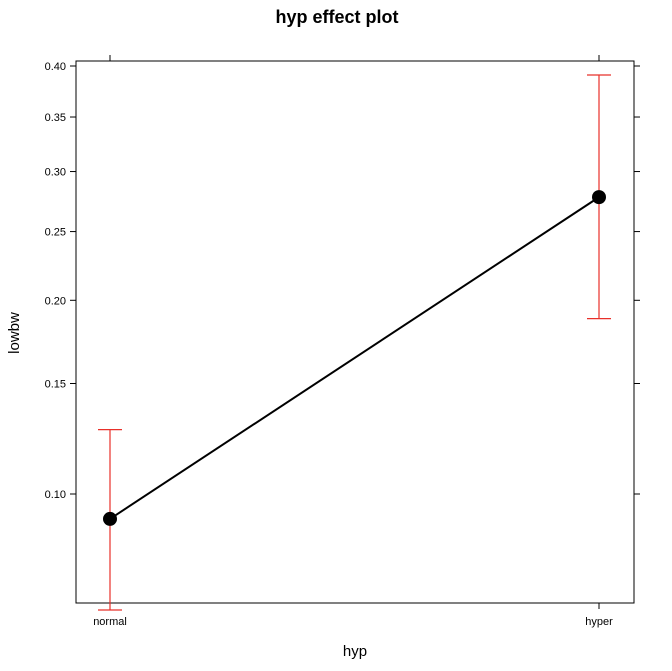  I want to click on x-tick-label: hyper, so click(599, 622).